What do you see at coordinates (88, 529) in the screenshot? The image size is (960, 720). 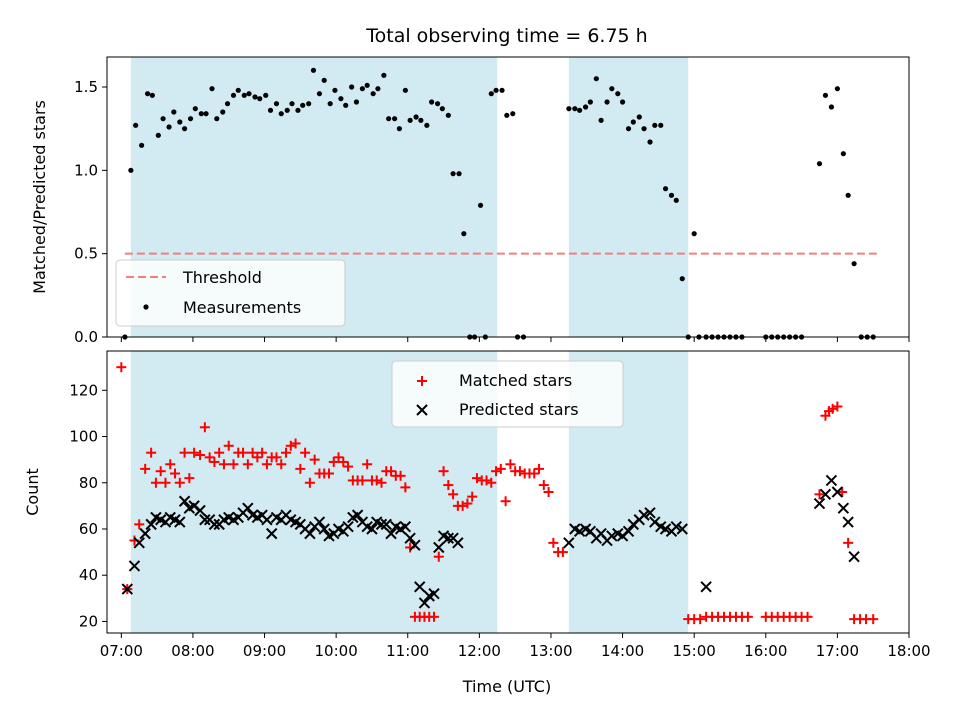 I see `y-tick-label: 60` at bounding box center [88, 529].